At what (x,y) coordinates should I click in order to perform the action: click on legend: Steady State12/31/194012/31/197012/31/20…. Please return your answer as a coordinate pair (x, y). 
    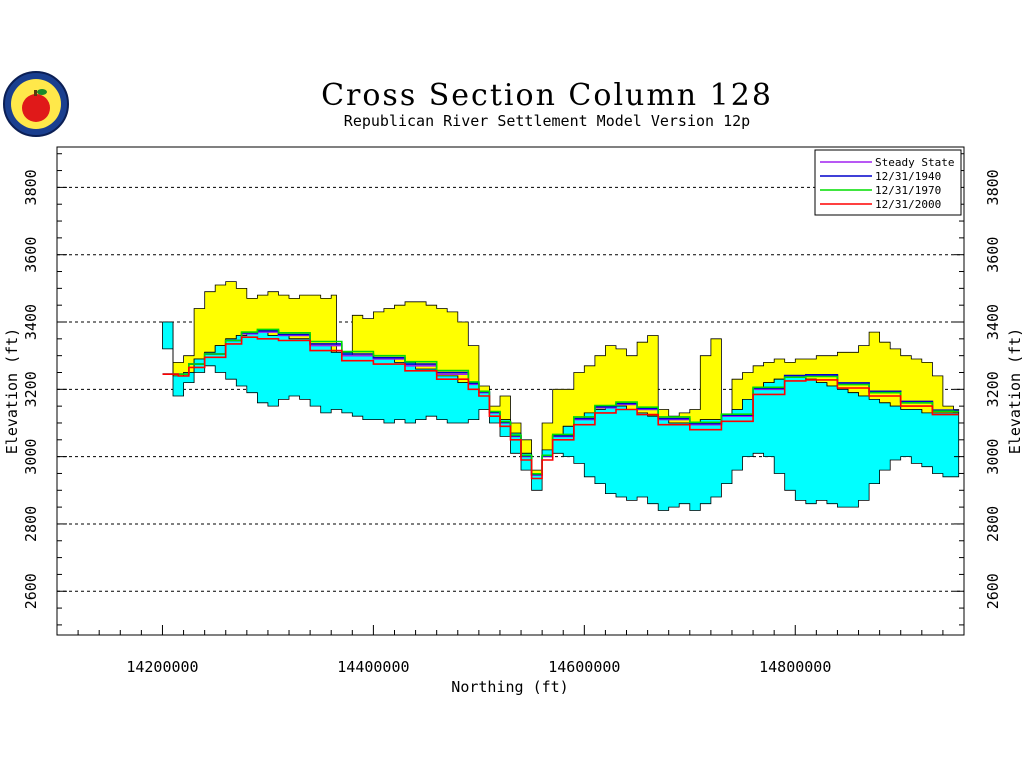
    Looking at the image, I should click on (888, 182).